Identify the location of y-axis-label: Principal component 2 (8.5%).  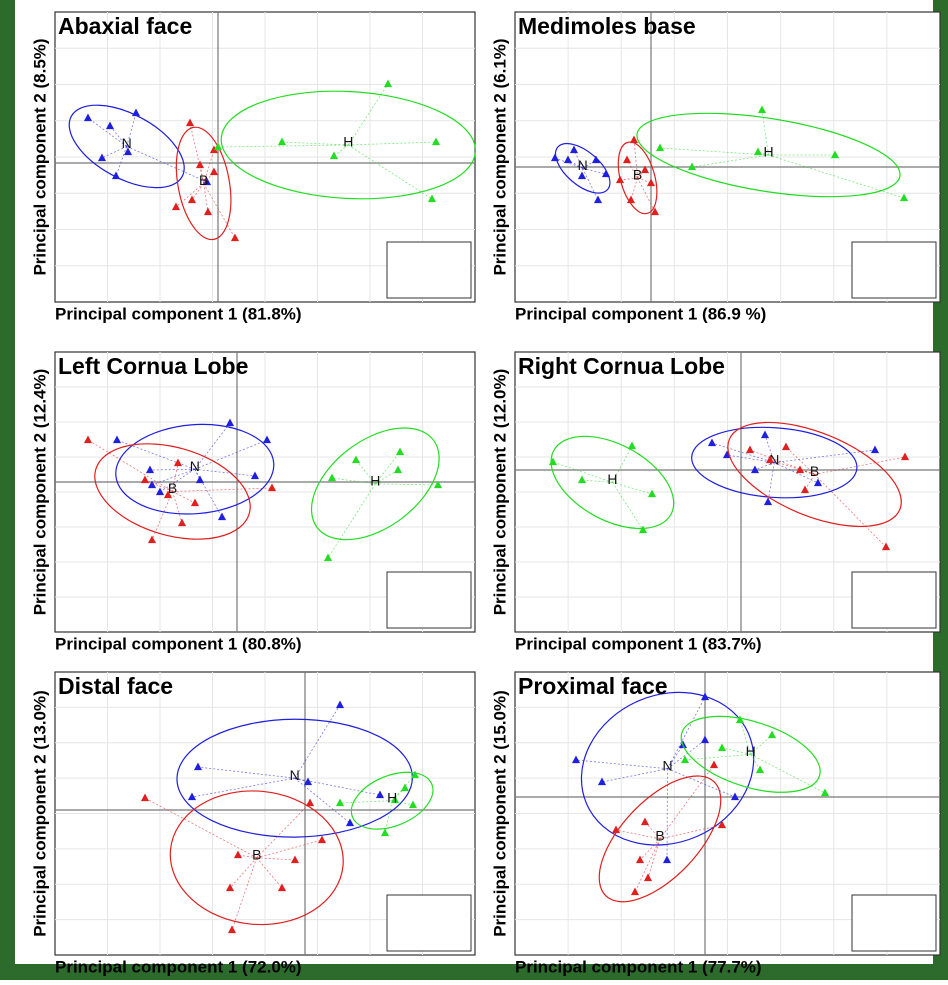
(39, 156).